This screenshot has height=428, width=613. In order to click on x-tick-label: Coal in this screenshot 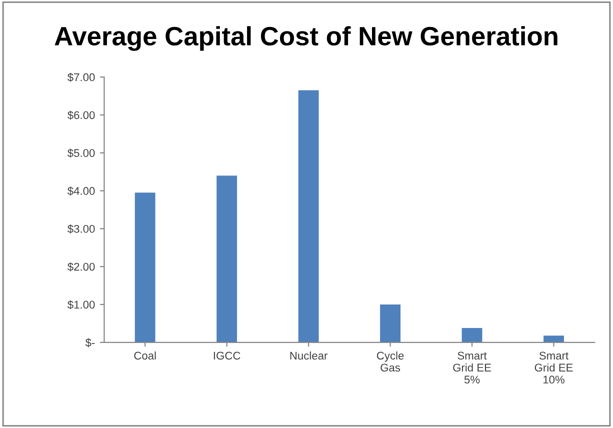, I will do `click(145, 355)`.